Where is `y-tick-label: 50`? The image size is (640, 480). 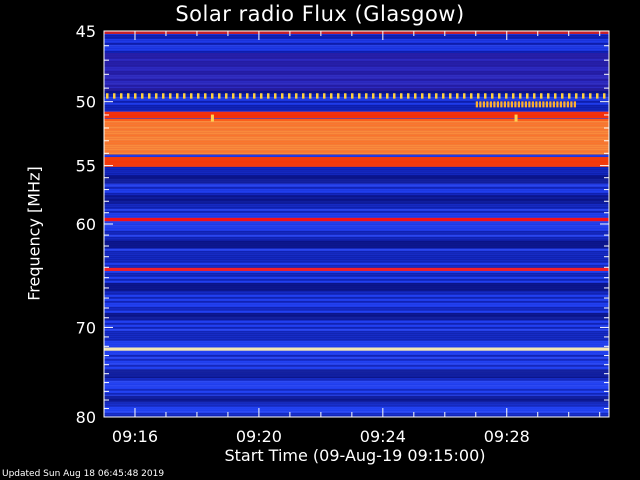 y-tick-label: 50 is located at coordinates (86, 102).